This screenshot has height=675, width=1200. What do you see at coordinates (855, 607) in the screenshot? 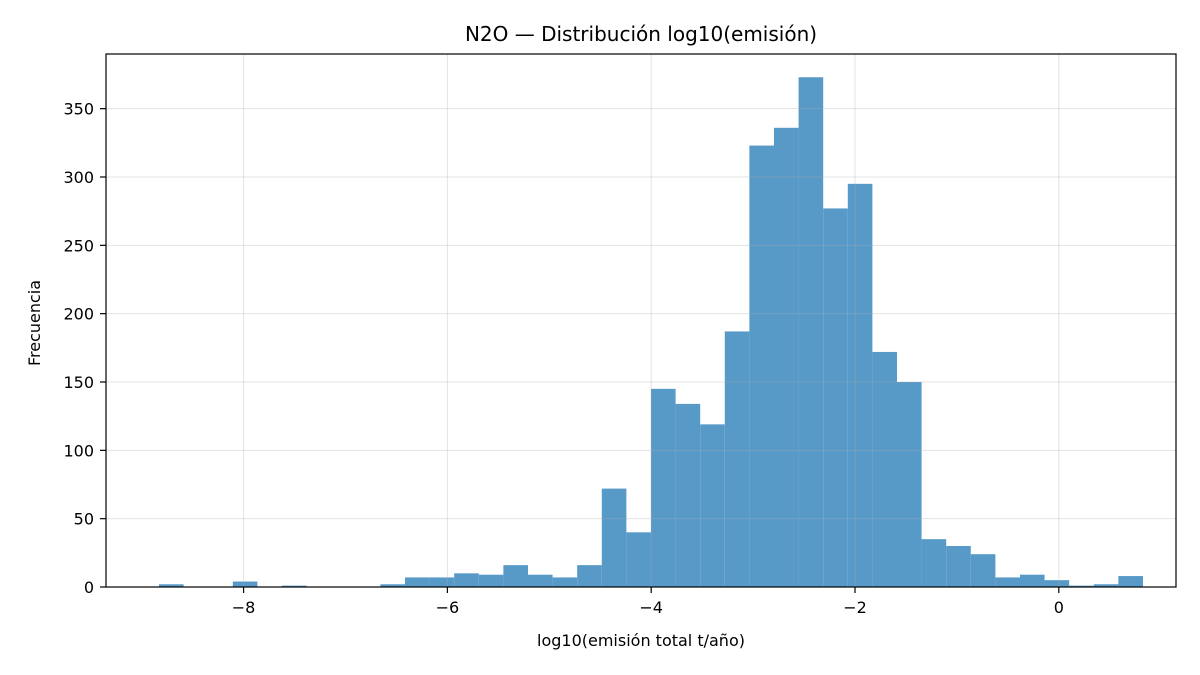
I see `x-tick-label: −2` at bounding box center [855, 607].